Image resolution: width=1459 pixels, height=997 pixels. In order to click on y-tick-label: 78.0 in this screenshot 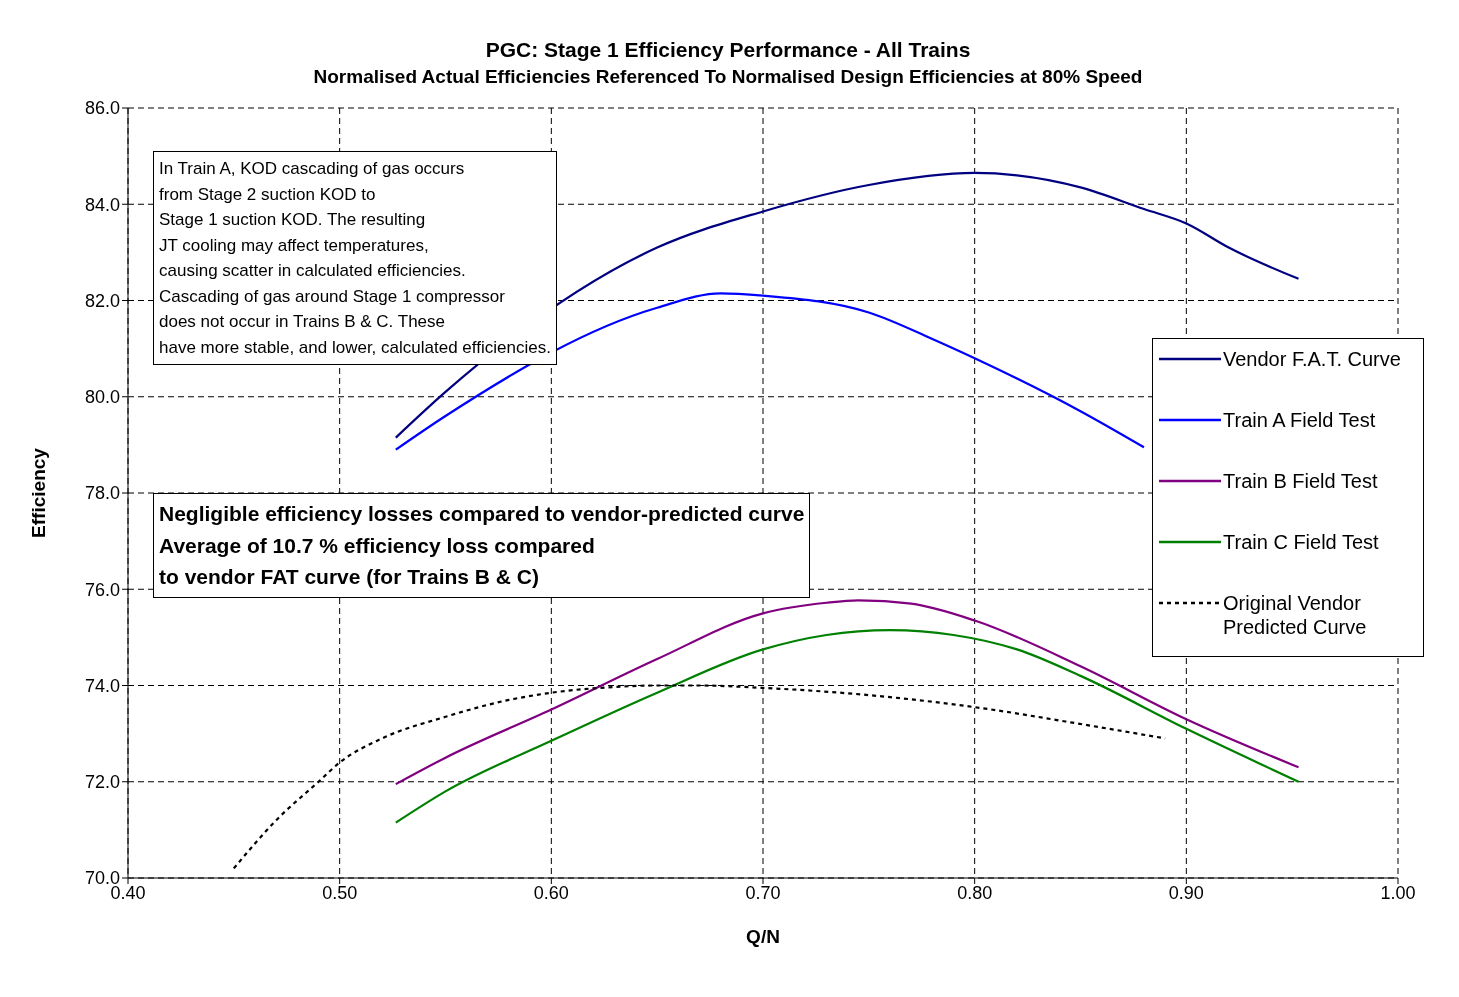, I will do `click(102, 493)`.